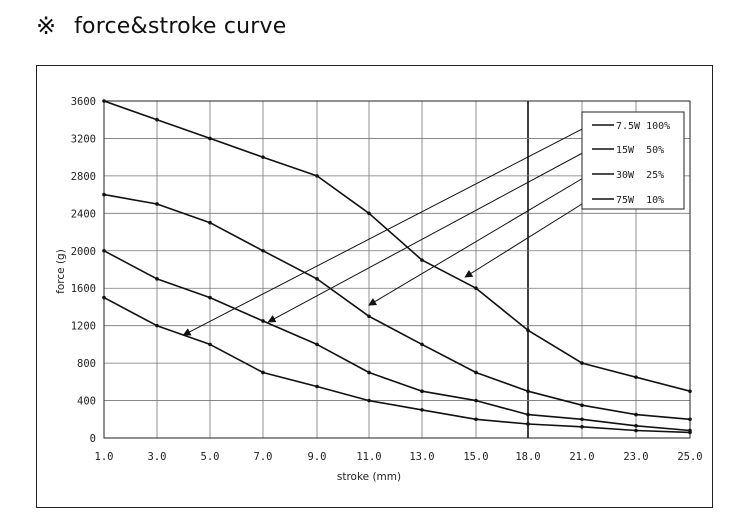 The height and width of the screenshot is (519, 750). What do you see at coordinates (61, 271) in the screenshot?
I see `y-axis-label: force (g)` at bounding box center [61, 271].